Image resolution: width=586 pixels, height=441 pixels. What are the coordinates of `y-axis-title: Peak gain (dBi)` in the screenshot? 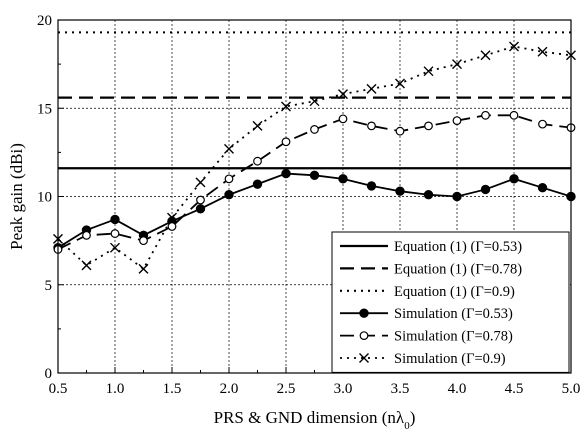 It's located at (16, 196).